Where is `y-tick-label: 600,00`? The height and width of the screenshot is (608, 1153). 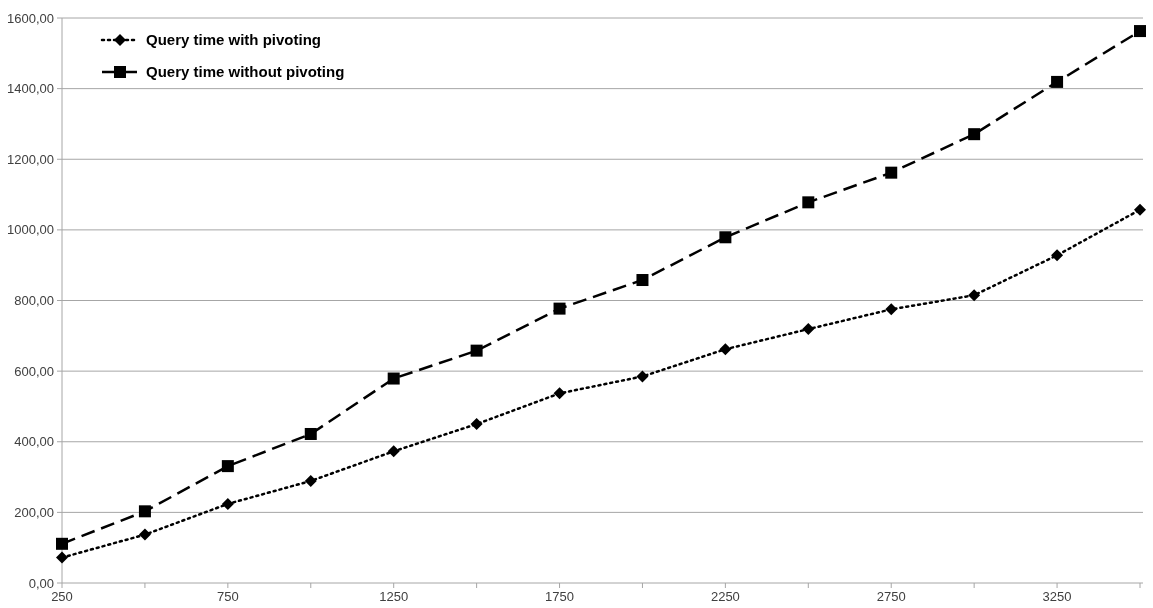 y-tick-label: 600,00 is located at coordinates (34, 371).